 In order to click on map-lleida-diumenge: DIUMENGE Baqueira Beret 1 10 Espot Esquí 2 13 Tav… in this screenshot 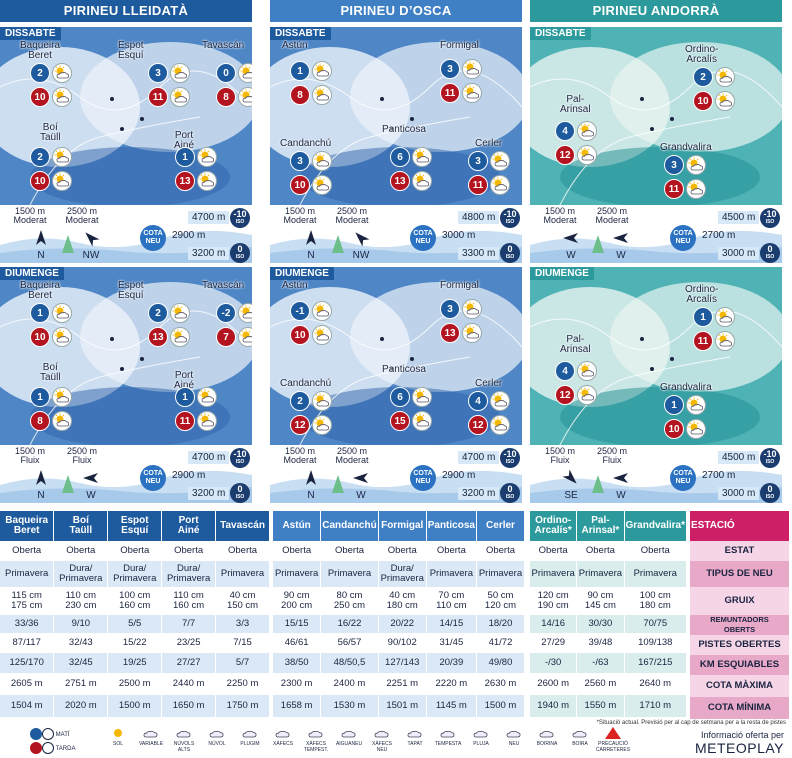, I will do `click(126, 356)`.